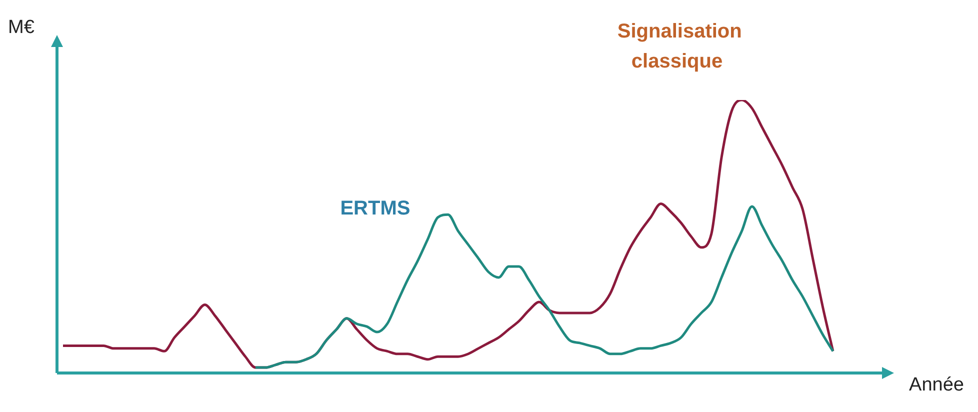 The height and width of the screenshot is (412, 978). Describe the element at coordinates (679, 46) in the screenshot. I see `series-label: Signalisation classique` at that location.